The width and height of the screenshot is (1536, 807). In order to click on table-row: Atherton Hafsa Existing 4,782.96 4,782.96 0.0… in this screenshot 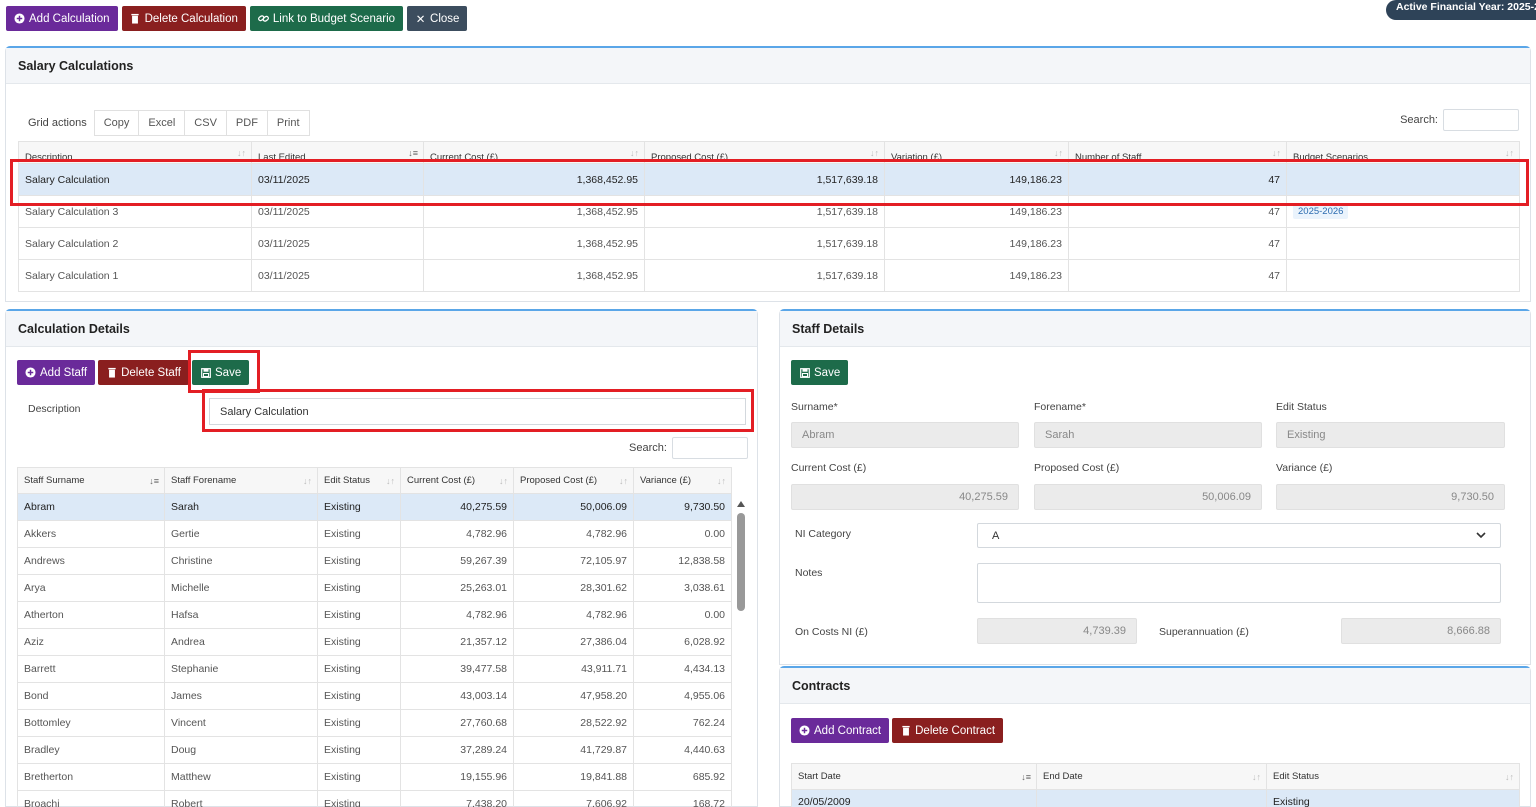, I will do `click(374, 615)`.